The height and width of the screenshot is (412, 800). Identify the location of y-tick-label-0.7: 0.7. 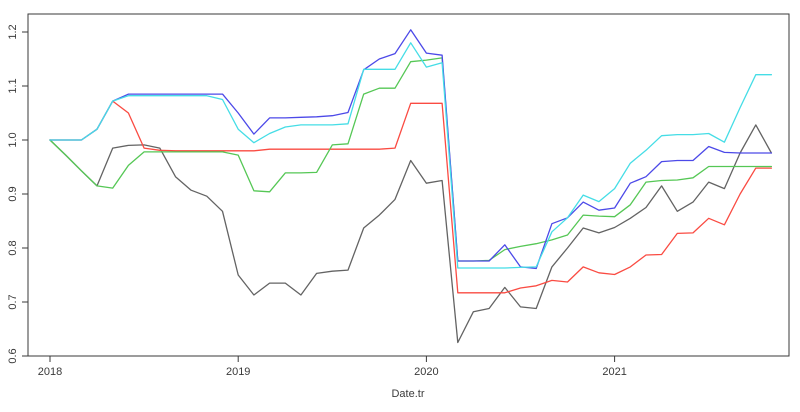
(13, 301).